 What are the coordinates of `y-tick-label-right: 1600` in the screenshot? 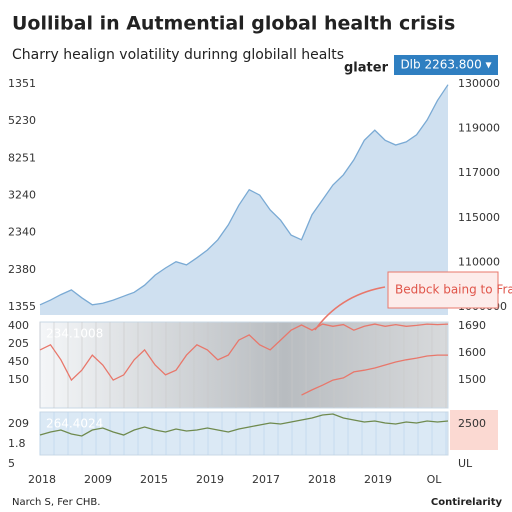 It's located at (472, 352).